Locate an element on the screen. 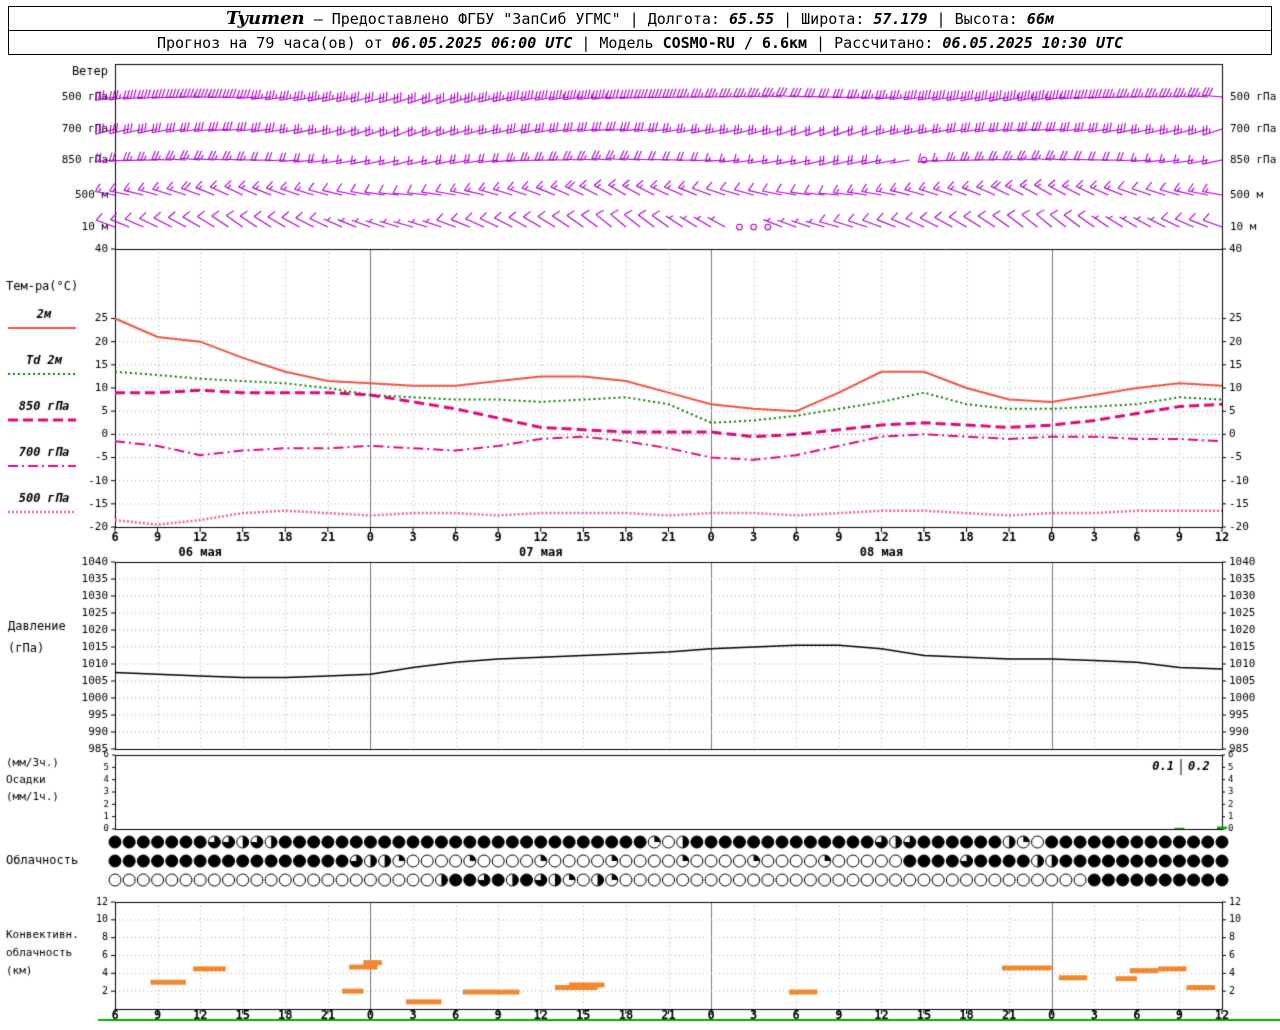 Image resolution: width=1280 pixels, height=1030 pixels. altitude-value: 66м is located at coordinates (1040, 18).